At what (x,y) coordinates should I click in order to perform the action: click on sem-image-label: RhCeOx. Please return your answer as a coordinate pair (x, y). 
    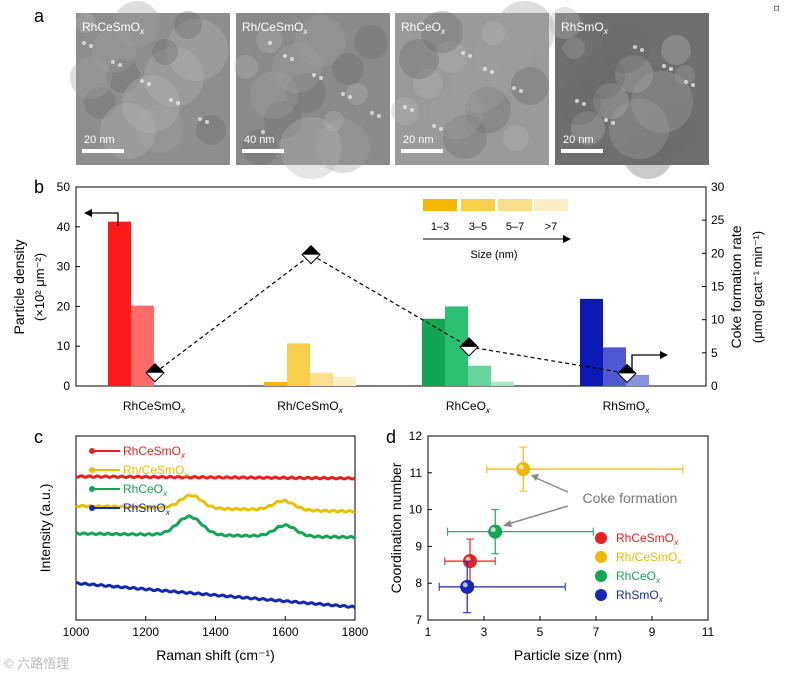
    Looking at the image, I should click on (423, 28).